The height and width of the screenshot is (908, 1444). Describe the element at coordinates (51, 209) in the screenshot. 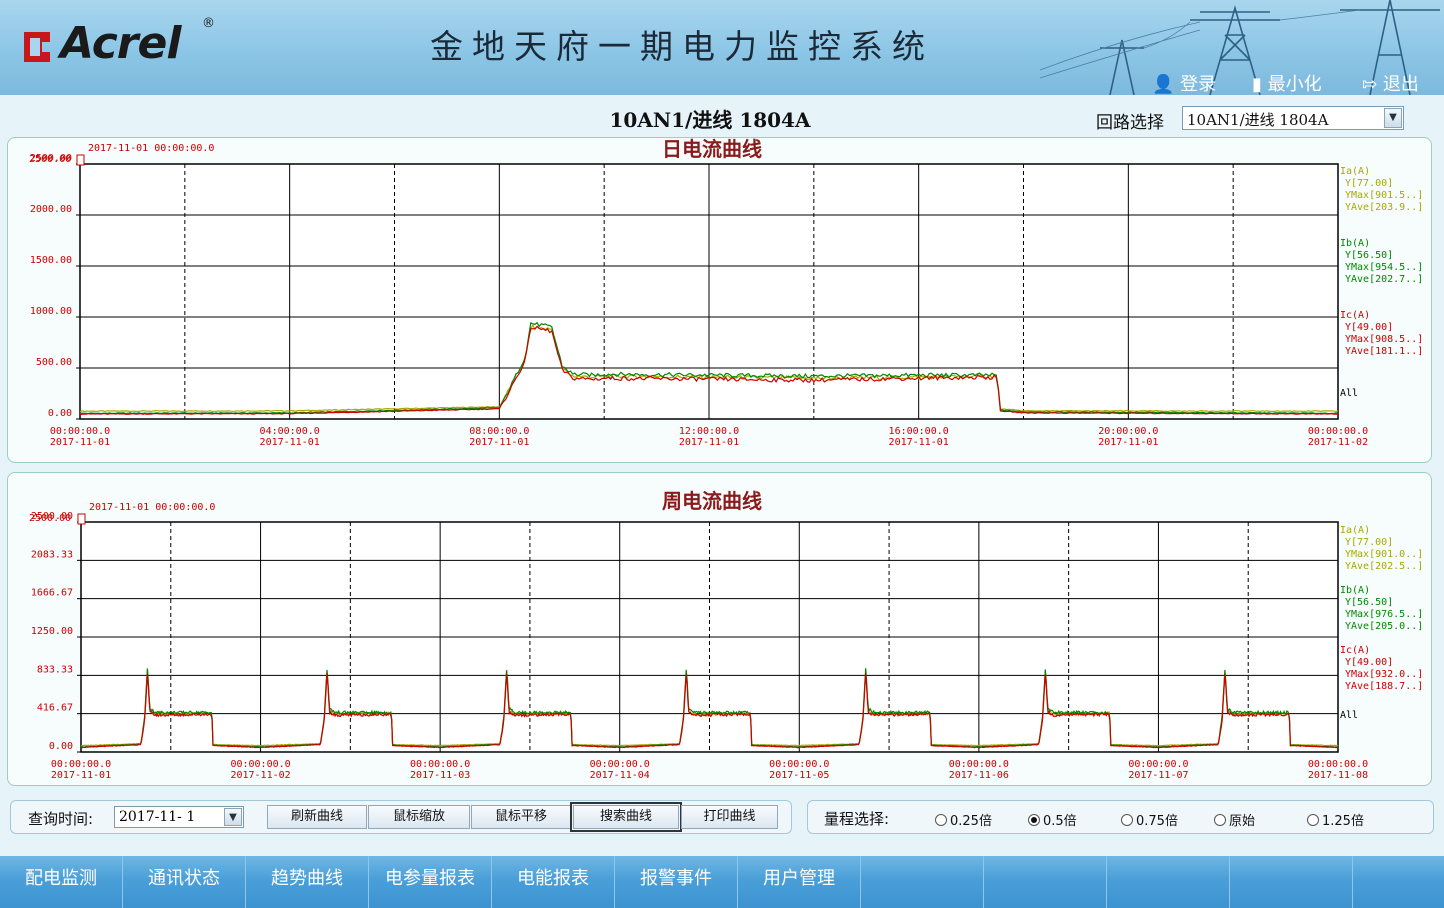

I see `y-tick-label: 2000.00` at that location.